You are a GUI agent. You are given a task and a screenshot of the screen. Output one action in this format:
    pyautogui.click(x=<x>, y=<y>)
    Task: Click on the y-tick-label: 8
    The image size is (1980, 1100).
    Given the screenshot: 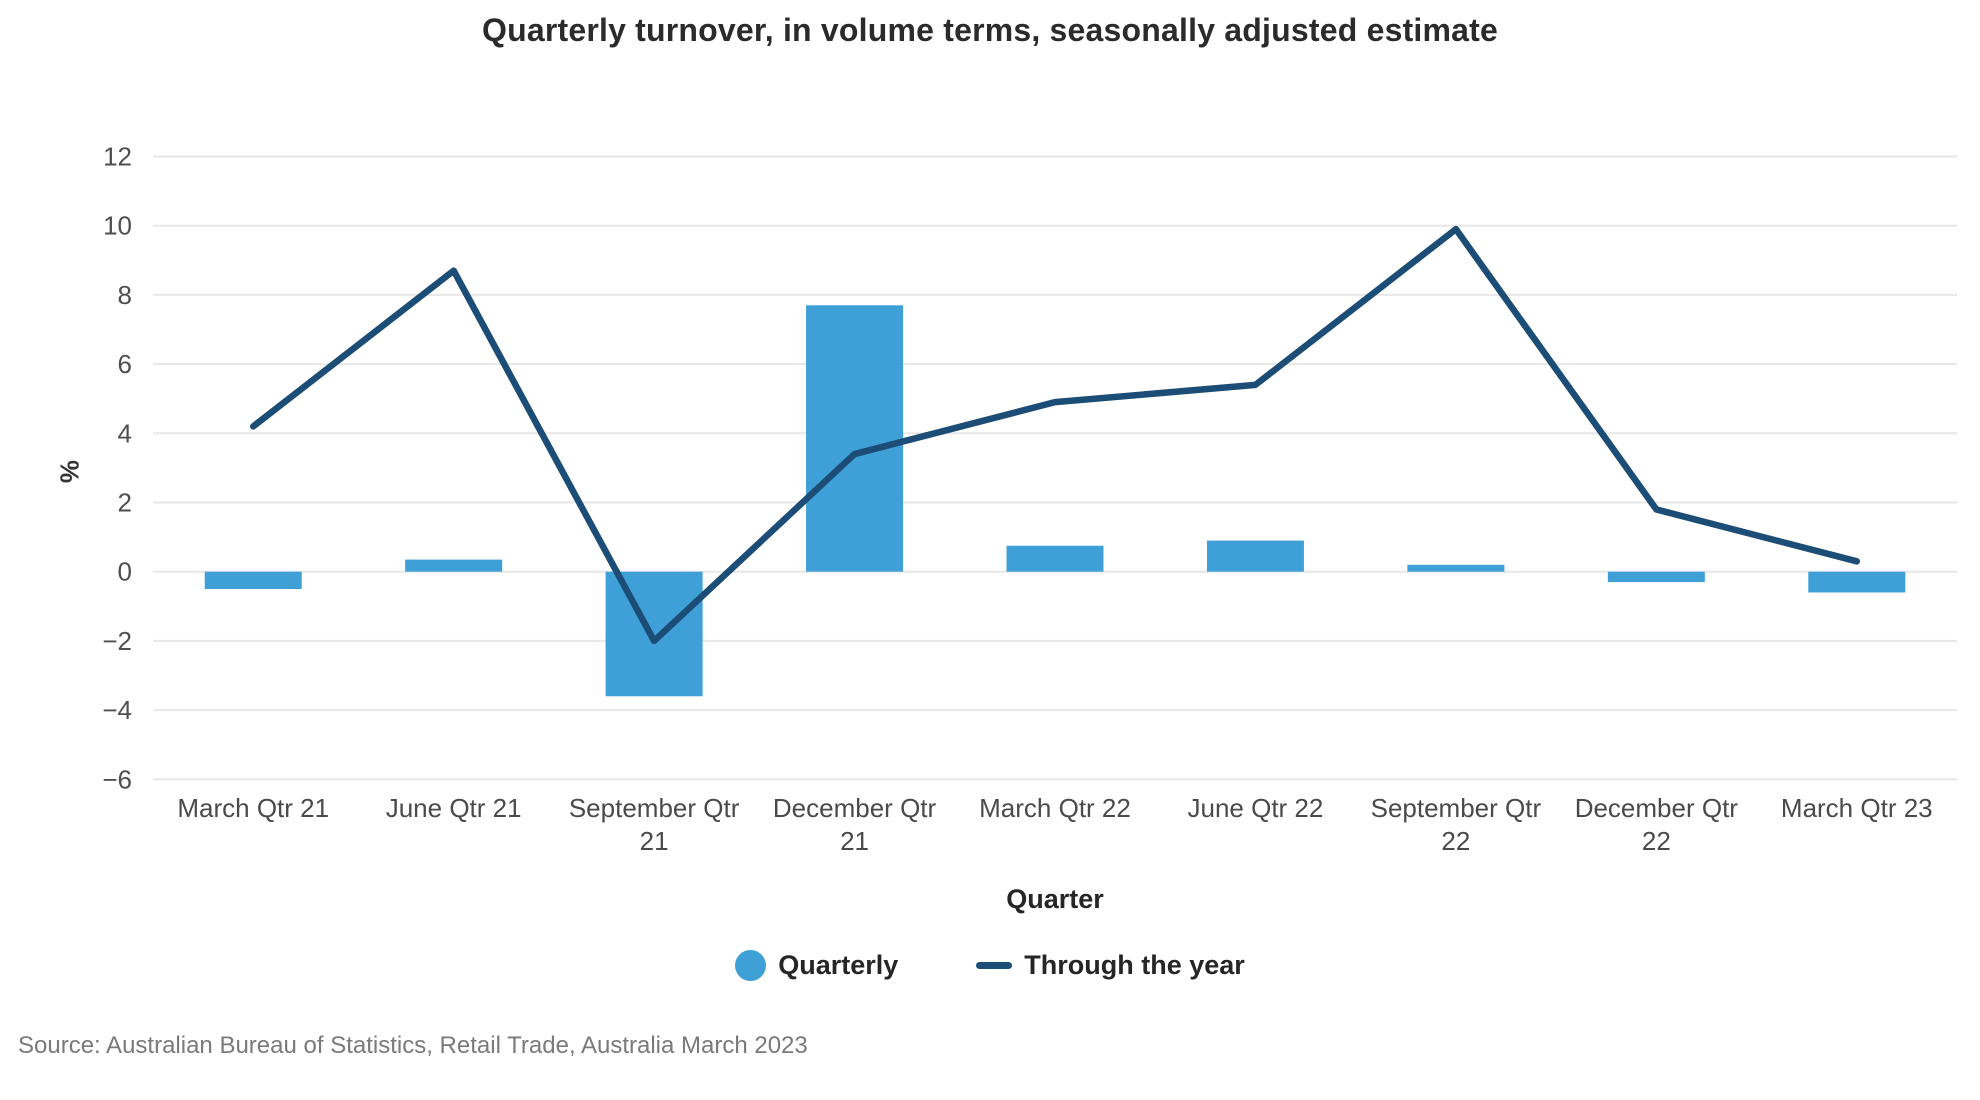 What is the action you would take?
    pyautogui.click(x=125, y=295)
    